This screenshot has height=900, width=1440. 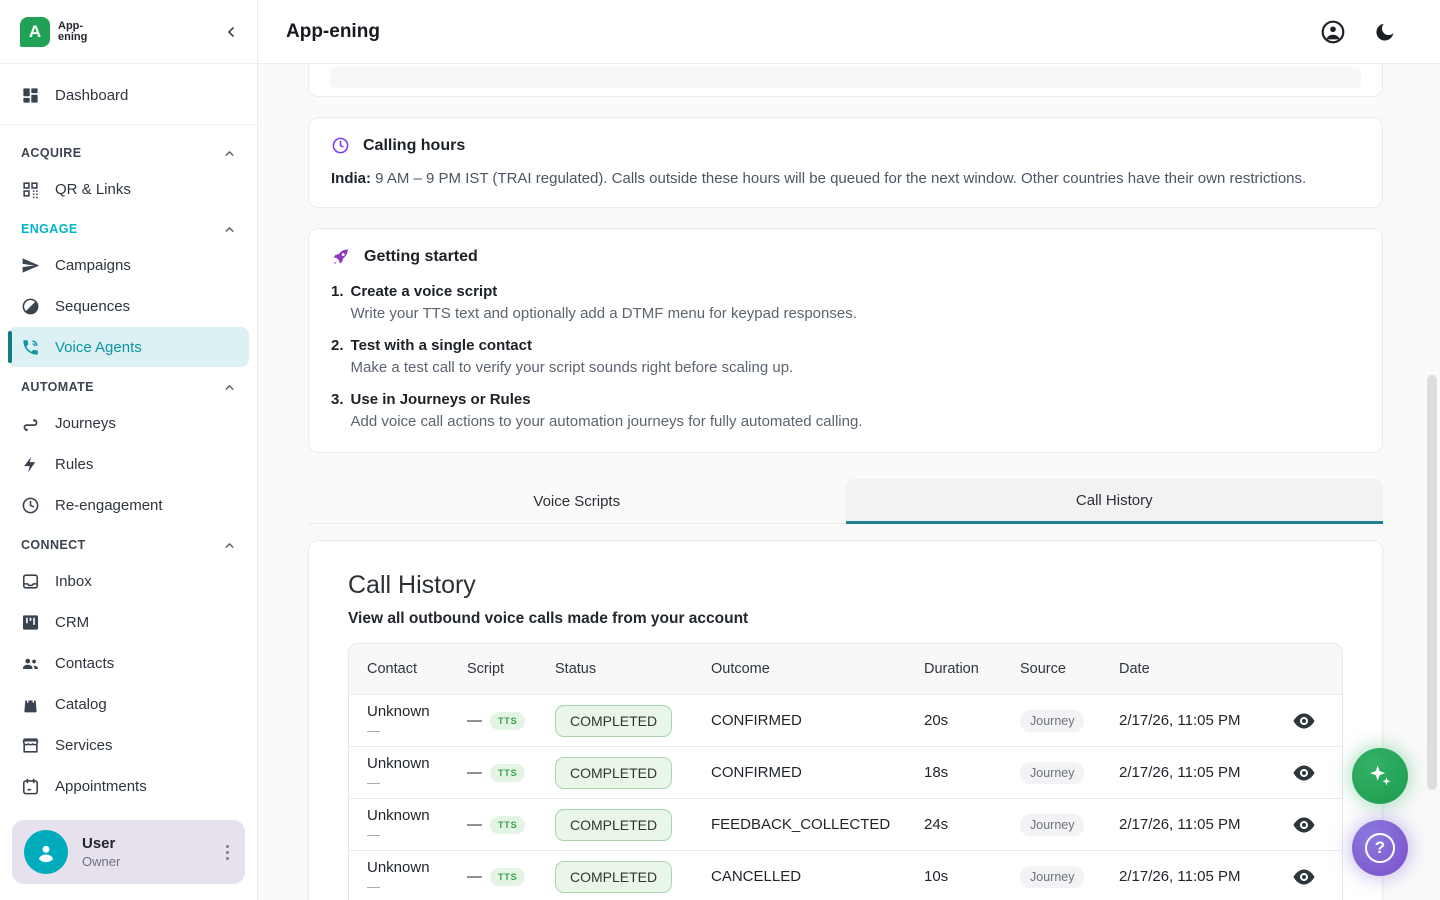 What do you see at coordinates (128, 622) in the screenshot?
I see `sidebar-item-crm: CRM` at bounding box center [128, 622].